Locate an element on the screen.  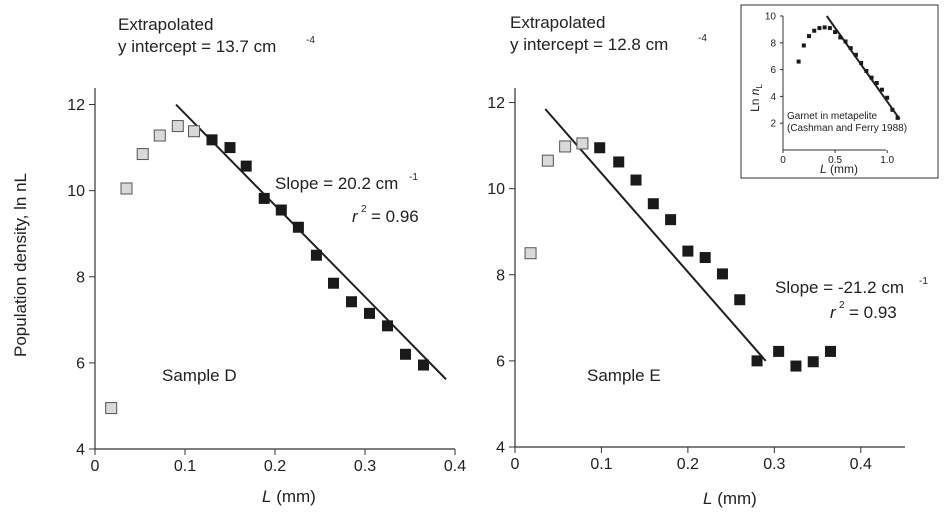
y-tick-label-inset-0: 2 is located at coordinates (773, 124).